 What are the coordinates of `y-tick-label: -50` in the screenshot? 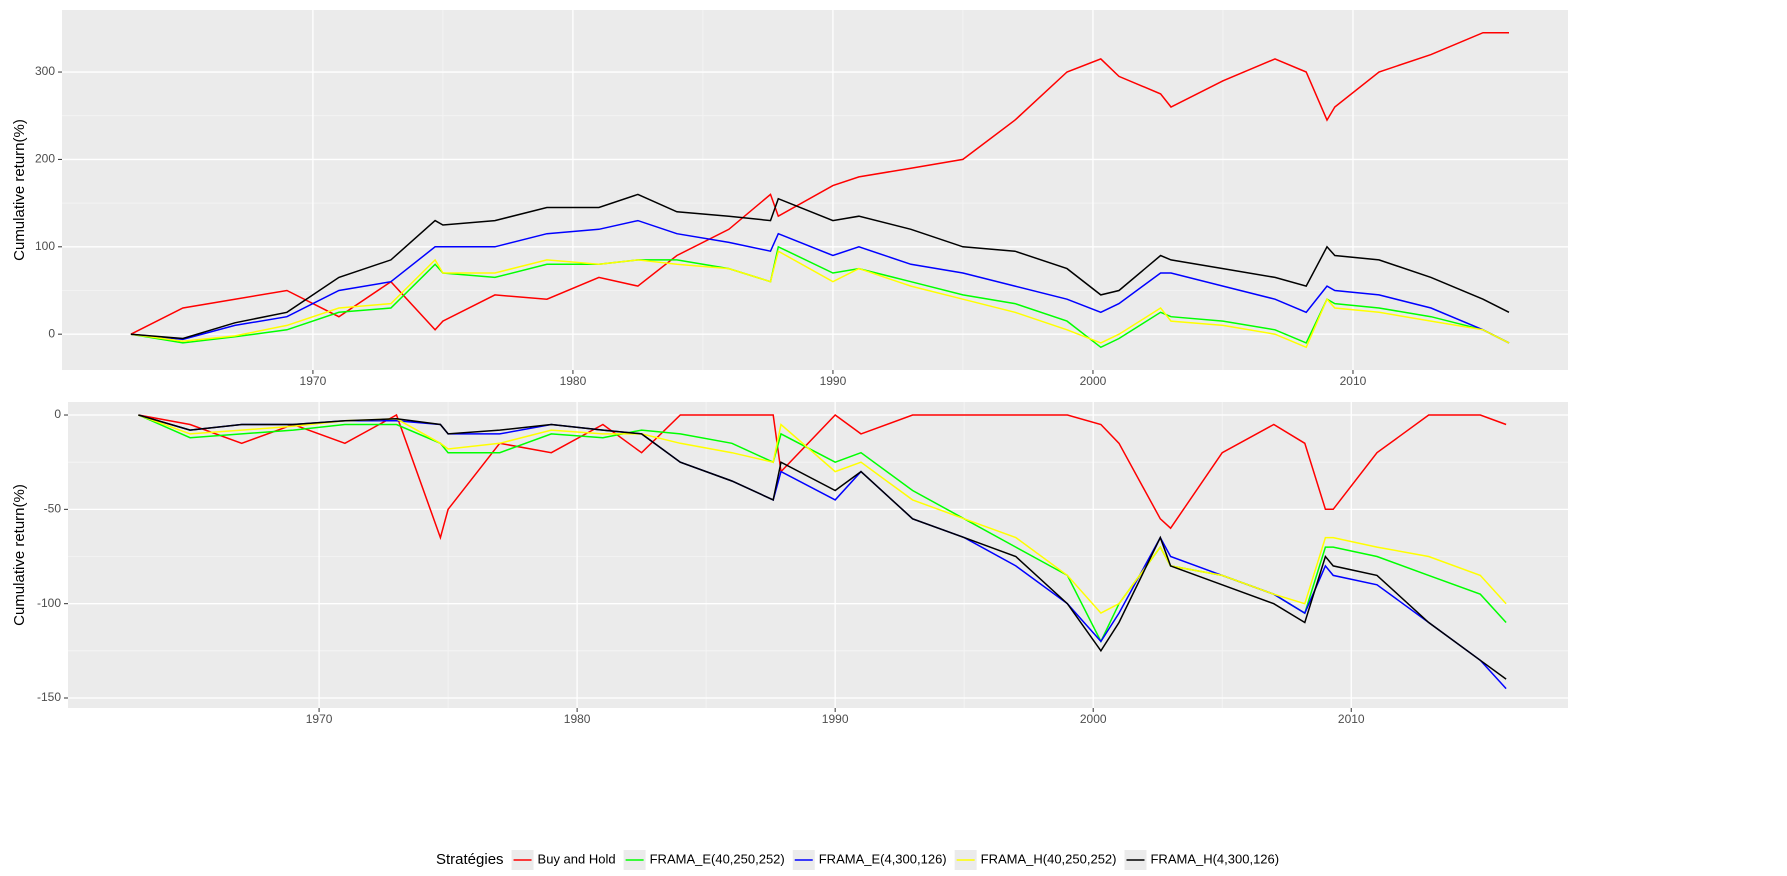 It's located at (53, 509).